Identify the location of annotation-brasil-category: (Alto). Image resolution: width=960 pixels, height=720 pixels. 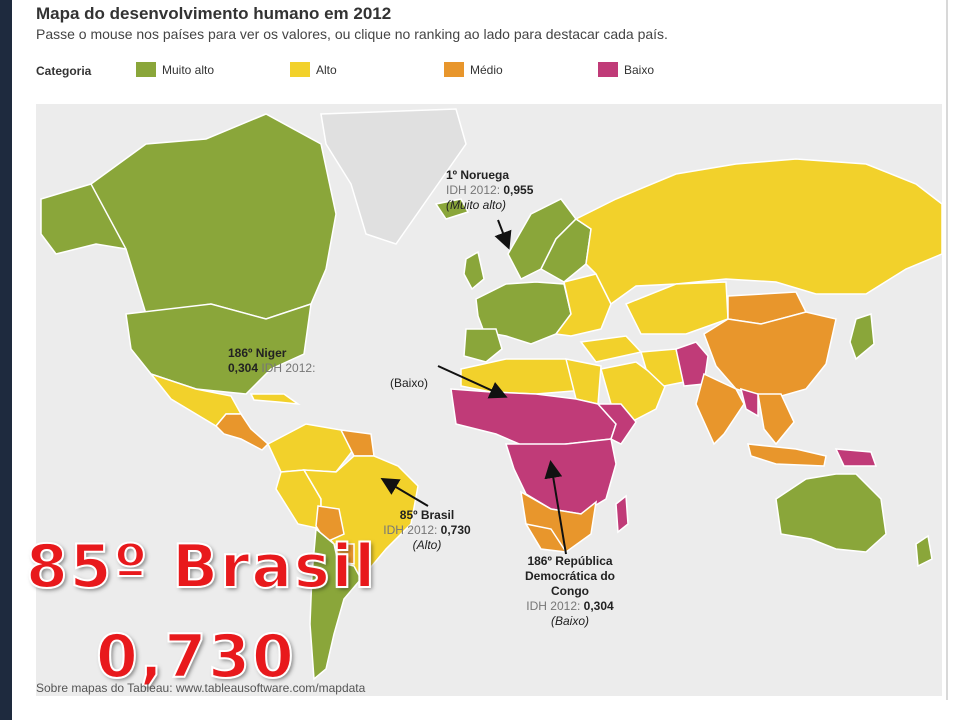
(427, 545).